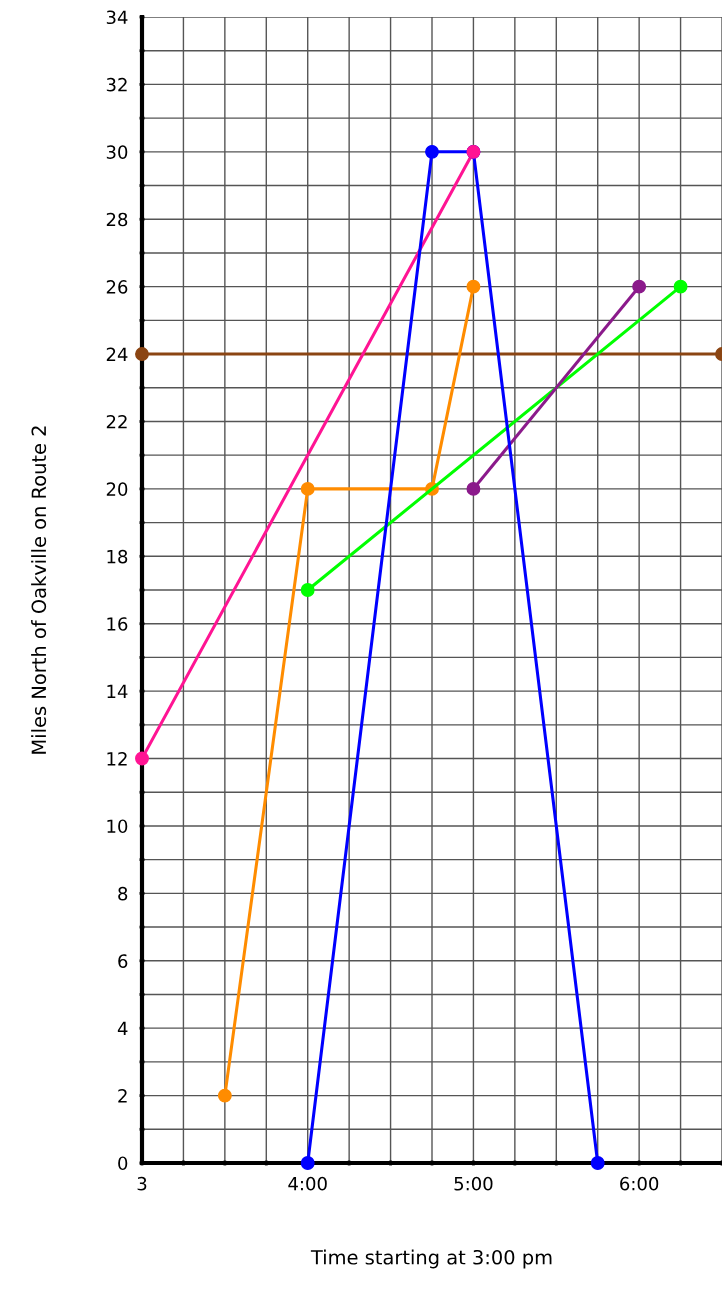 The width and height of the screenshot is (722, 1293). What do you see at coordinates (639, 1183) in the screenshot?
I see `x-tick-label: 6:00` at bounding box center [639, 1183].